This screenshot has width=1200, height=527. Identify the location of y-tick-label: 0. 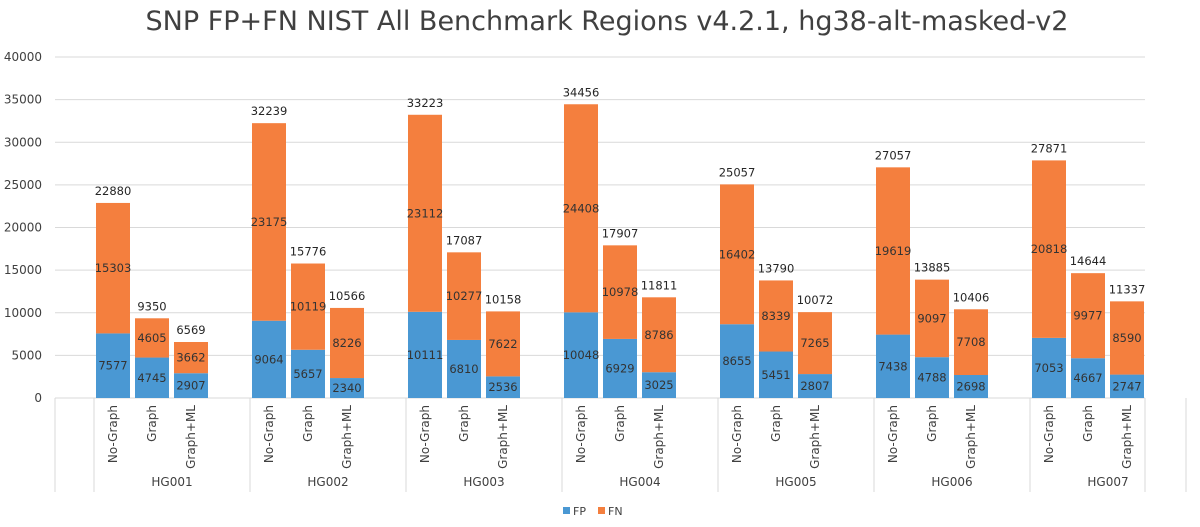
(38, 398).